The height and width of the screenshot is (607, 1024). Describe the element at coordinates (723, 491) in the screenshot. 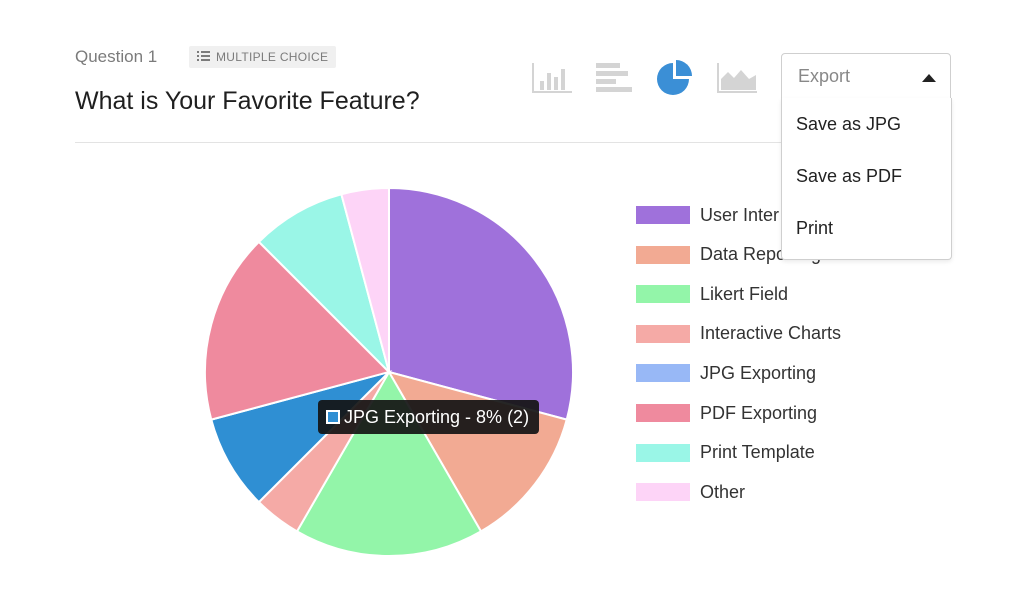

I see `legend-label: Other` at that location.